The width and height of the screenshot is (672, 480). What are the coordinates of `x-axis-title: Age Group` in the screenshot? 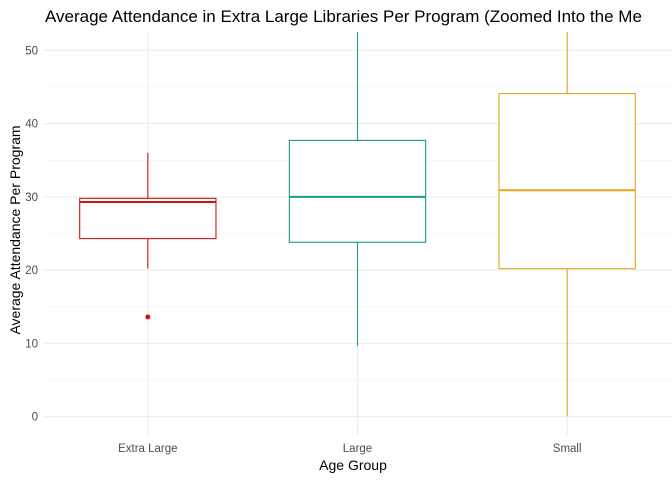 It's located at (353, 465).